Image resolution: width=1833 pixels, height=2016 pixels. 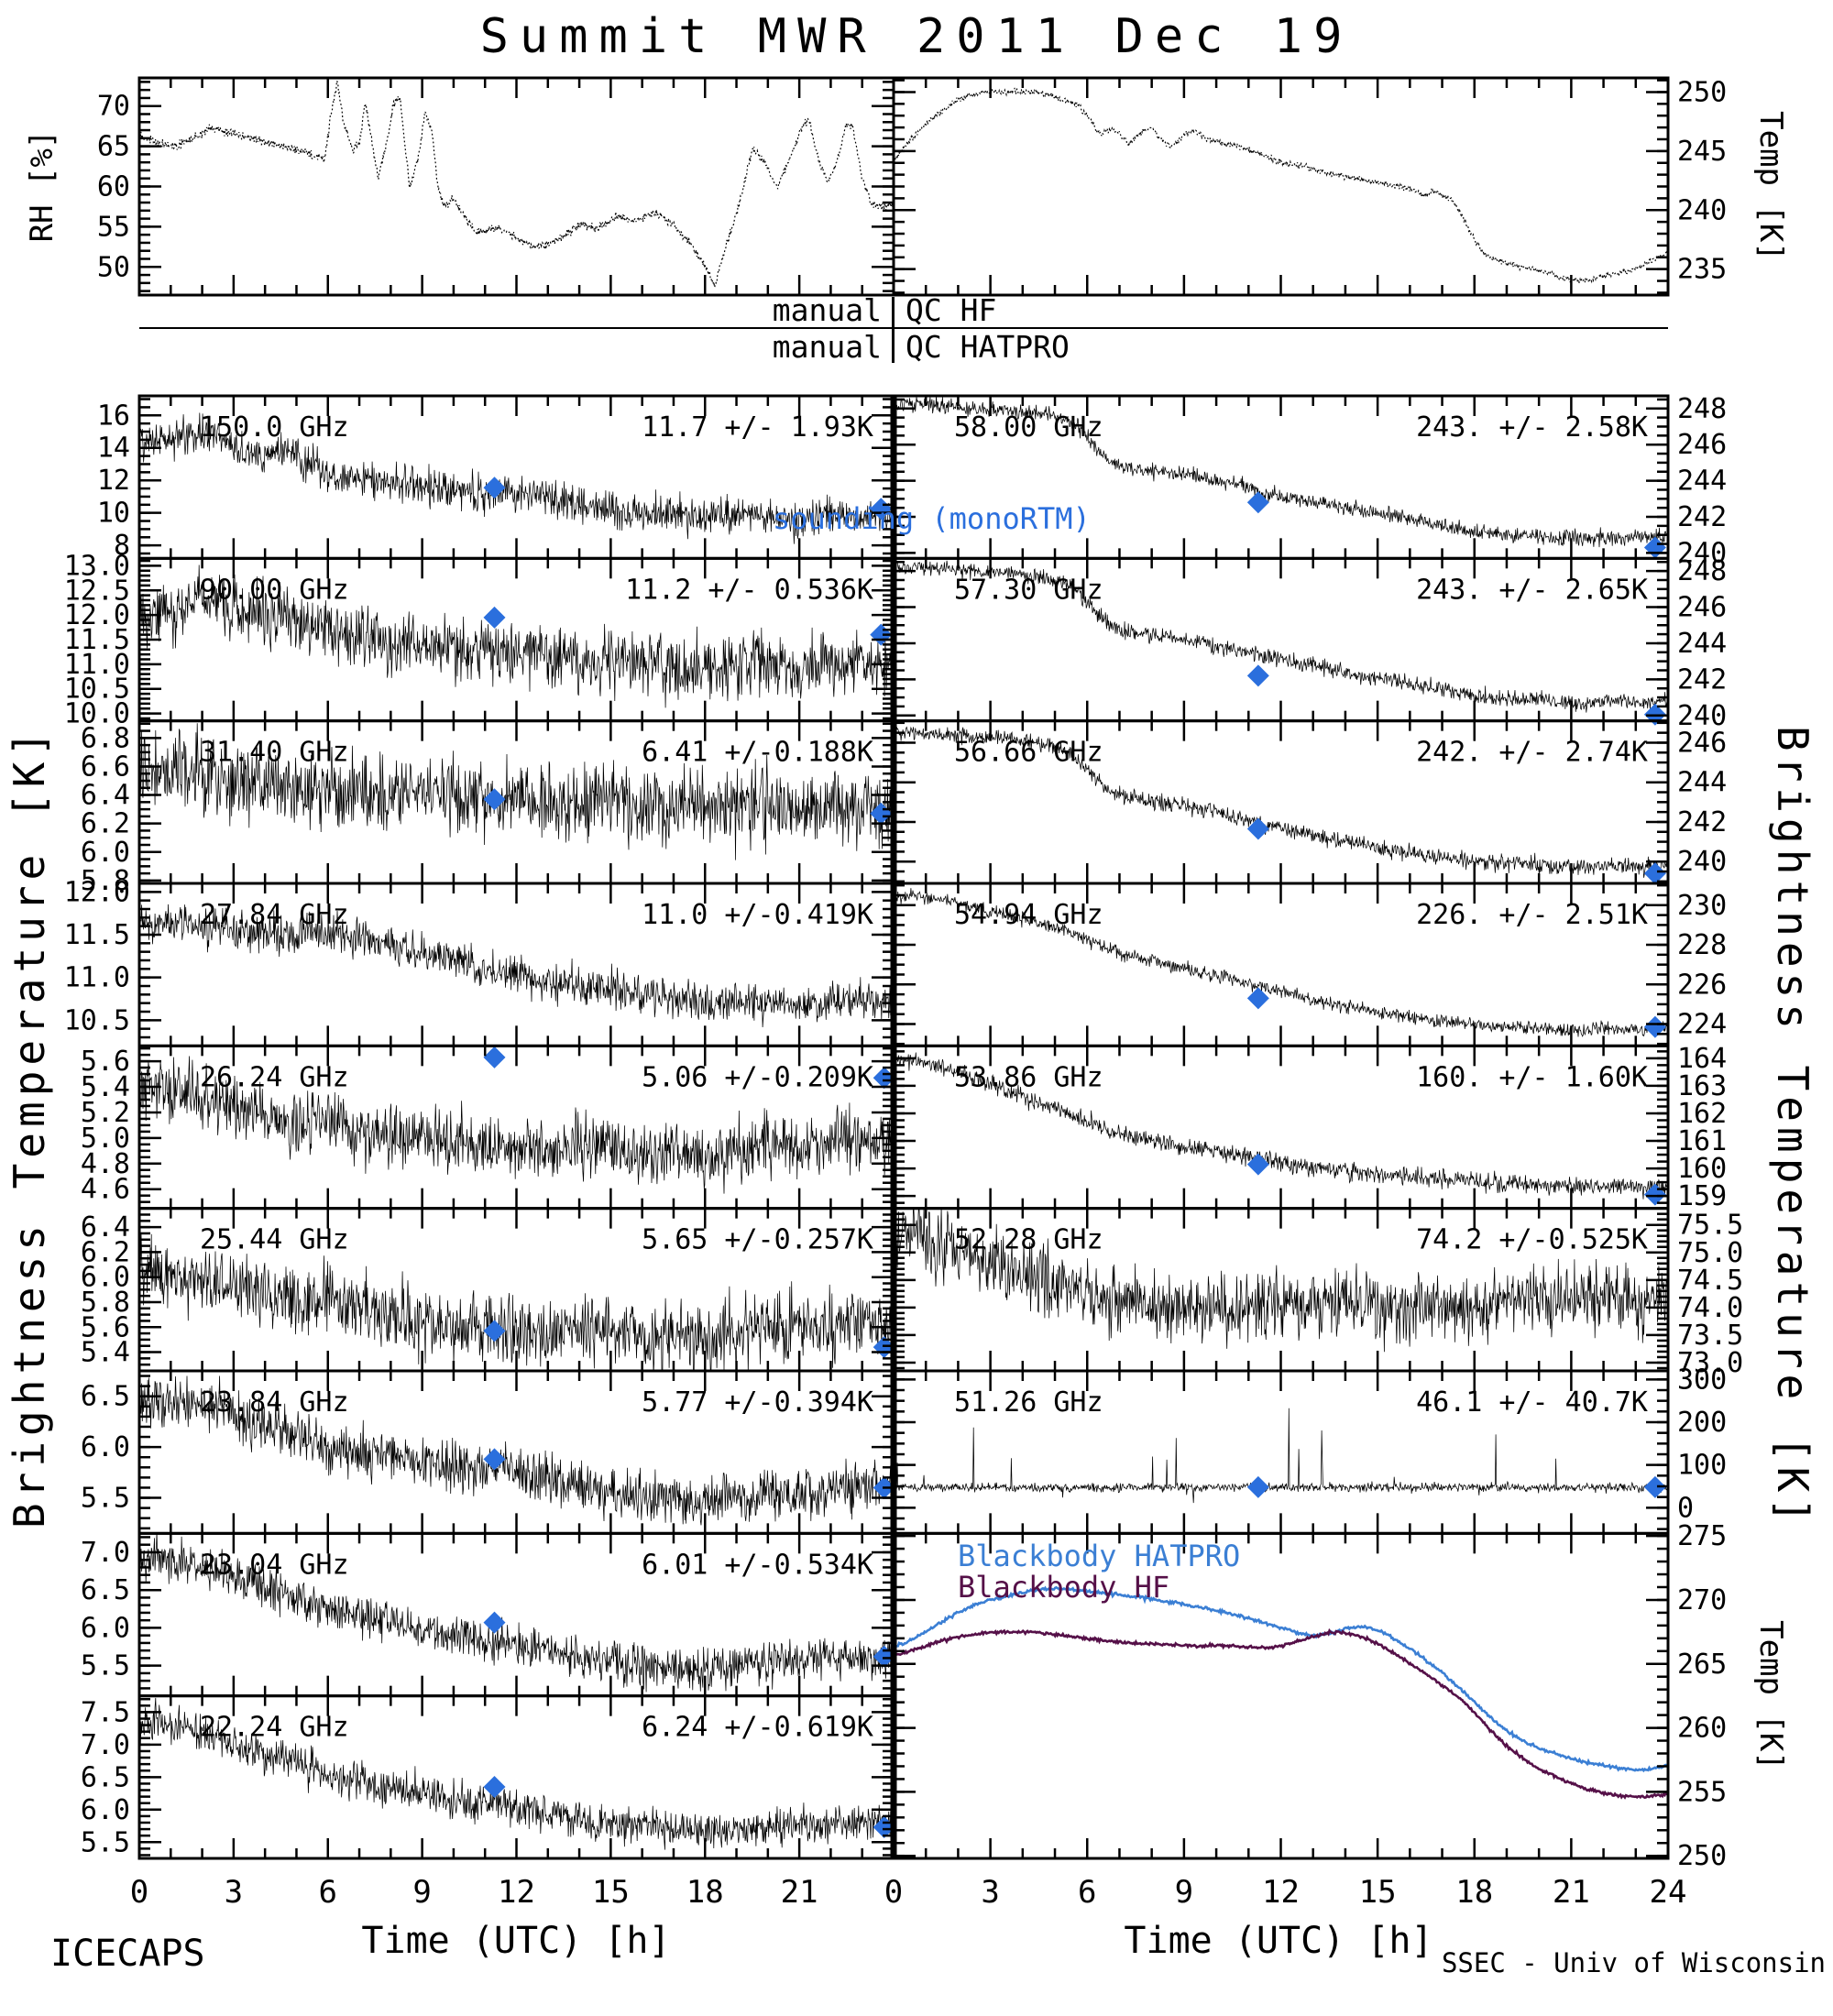 I want to click on trace-51.26 GHz, so click(x=1281, y=1456).